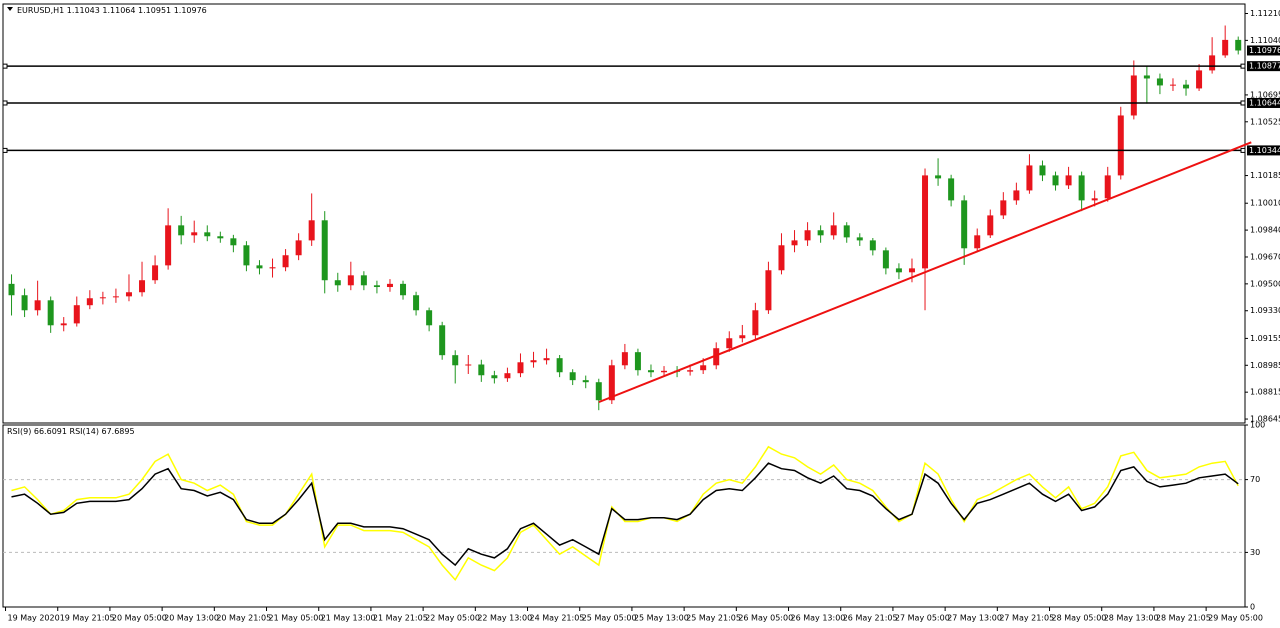 Image resolution: width=1280 pixels, height=628 pixels. What do you see at coordinates (1265, 121) in the screenshot?
I see `y-tick-label: 1.10525` at bounding box center [1265, 121].